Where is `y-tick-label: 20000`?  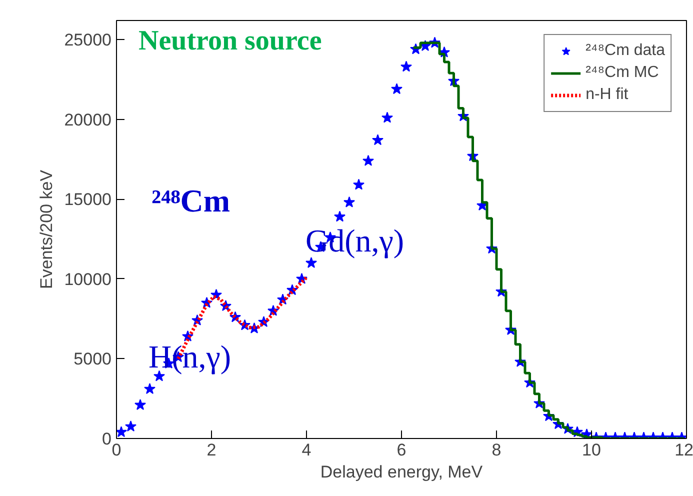
y-tick-label: 20000 is located at coordinates (88, 120).